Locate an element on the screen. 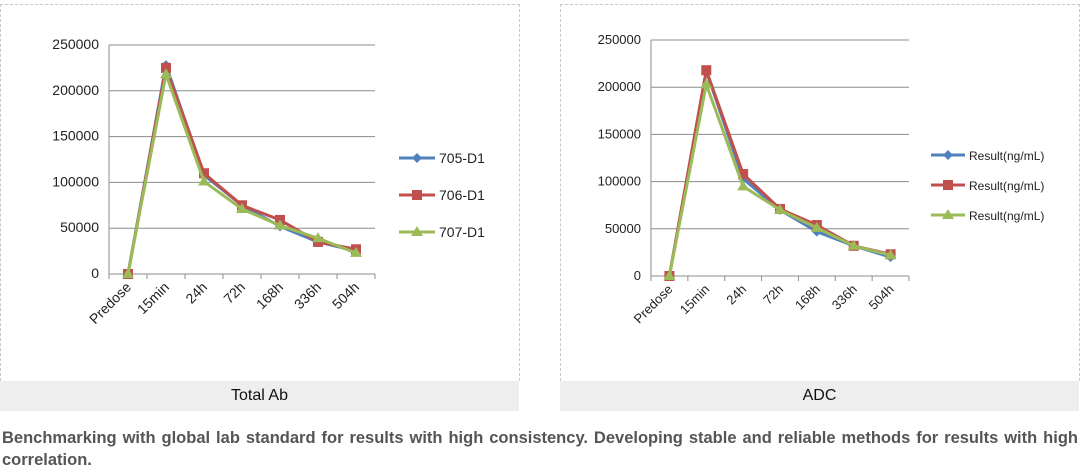  caption-total-ab: Total Ab is located at coordinates (259, 396).